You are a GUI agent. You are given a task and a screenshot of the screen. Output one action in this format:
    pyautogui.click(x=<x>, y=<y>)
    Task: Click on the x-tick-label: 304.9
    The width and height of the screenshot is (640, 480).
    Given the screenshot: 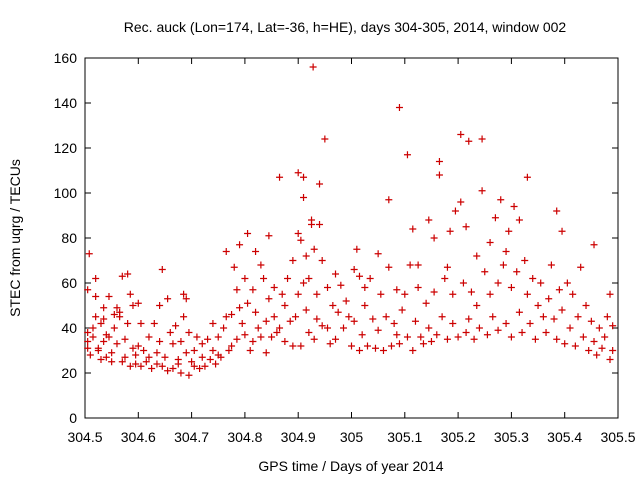 What is the action you would take?
    pyautogui.click(x=298, y=437)
    